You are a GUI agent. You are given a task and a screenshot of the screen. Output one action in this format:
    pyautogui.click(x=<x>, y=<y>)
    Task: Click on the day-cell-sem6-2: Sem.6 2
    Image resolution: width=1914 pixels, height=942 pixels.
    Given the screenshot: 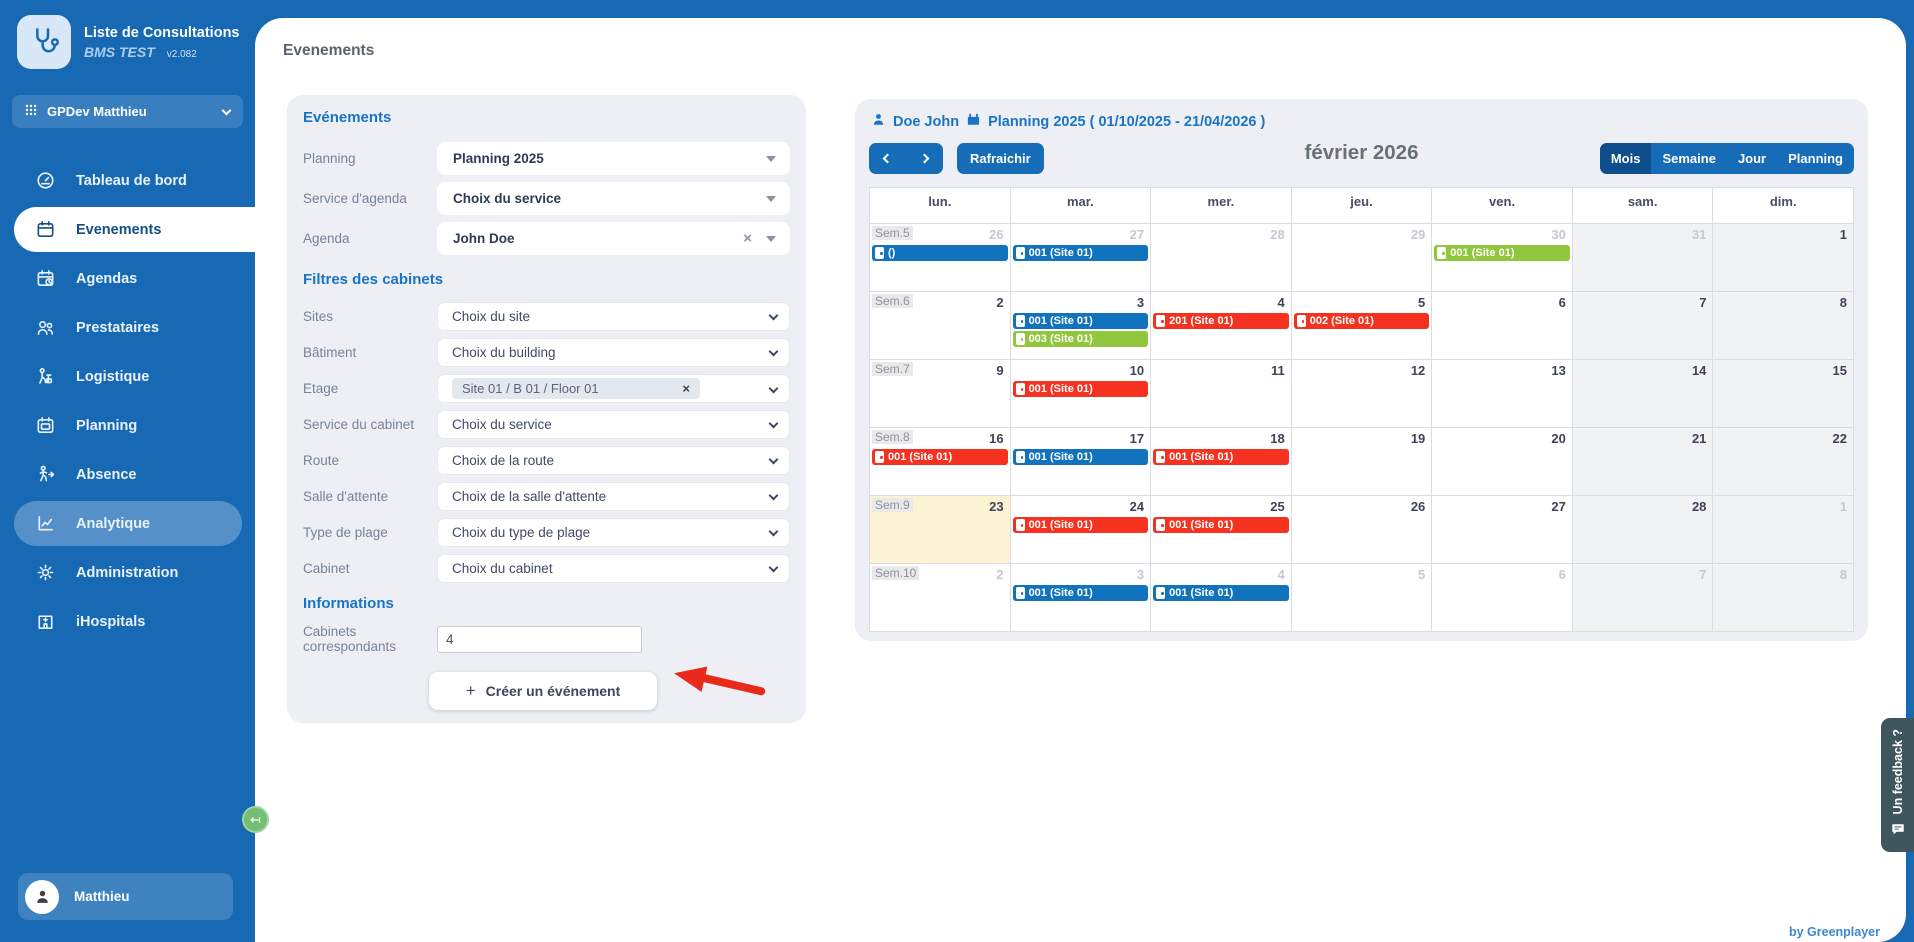 What is the action you would take?
    pyautogui.click(x=940, y=326)
    